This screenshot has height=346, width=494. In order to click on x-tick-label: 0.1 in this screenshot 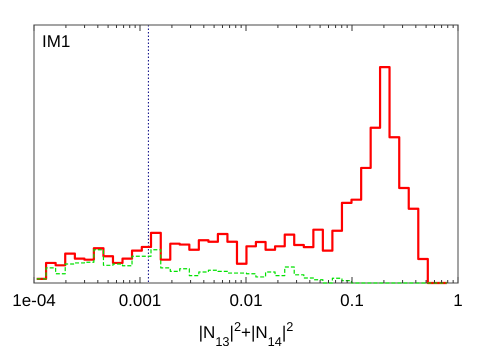, I will do `click(352, 300)`.